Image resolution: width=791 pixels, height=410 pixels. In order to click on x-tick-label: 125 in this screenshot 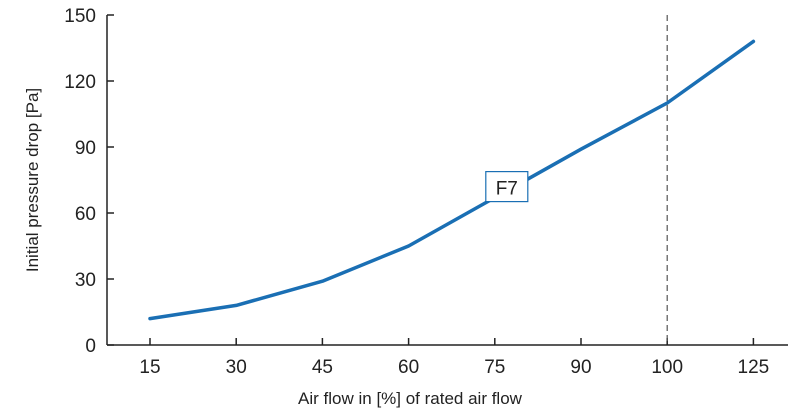, I will do `click(754, 367)`.